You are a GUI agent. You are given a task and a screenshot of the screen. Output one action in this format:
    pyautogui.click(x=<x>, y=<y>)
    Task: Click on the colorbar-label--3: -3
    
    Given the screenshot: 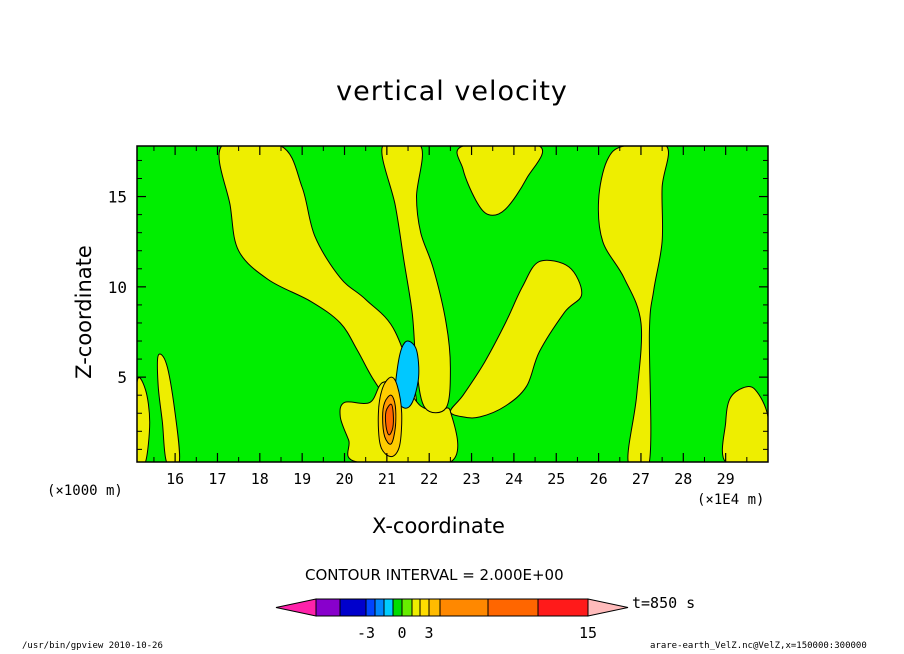 What is the action you would take?
    pyautogui.click(x=366, y=633)
    